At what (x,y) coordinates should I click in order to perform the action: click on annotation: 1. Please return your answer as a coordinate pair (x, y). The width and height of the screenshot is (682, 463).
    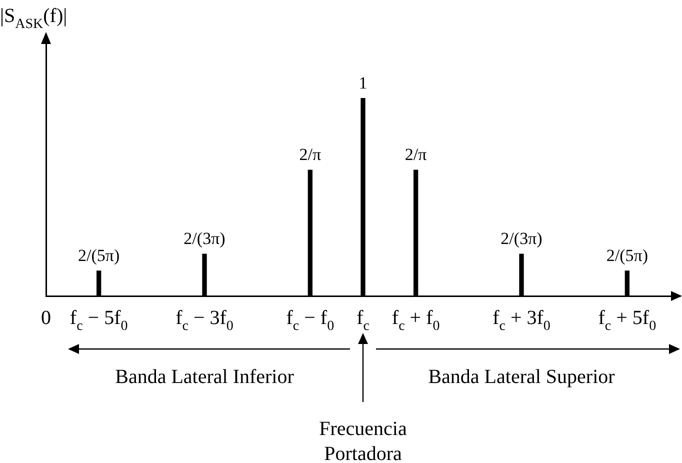
    Looking at the image, I should click on (363, 82).